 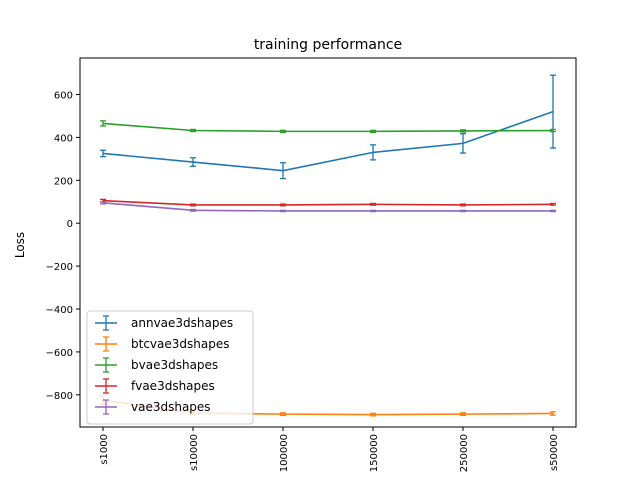 I want to click on y-tick-label: 0, so click(x=70, y=224).